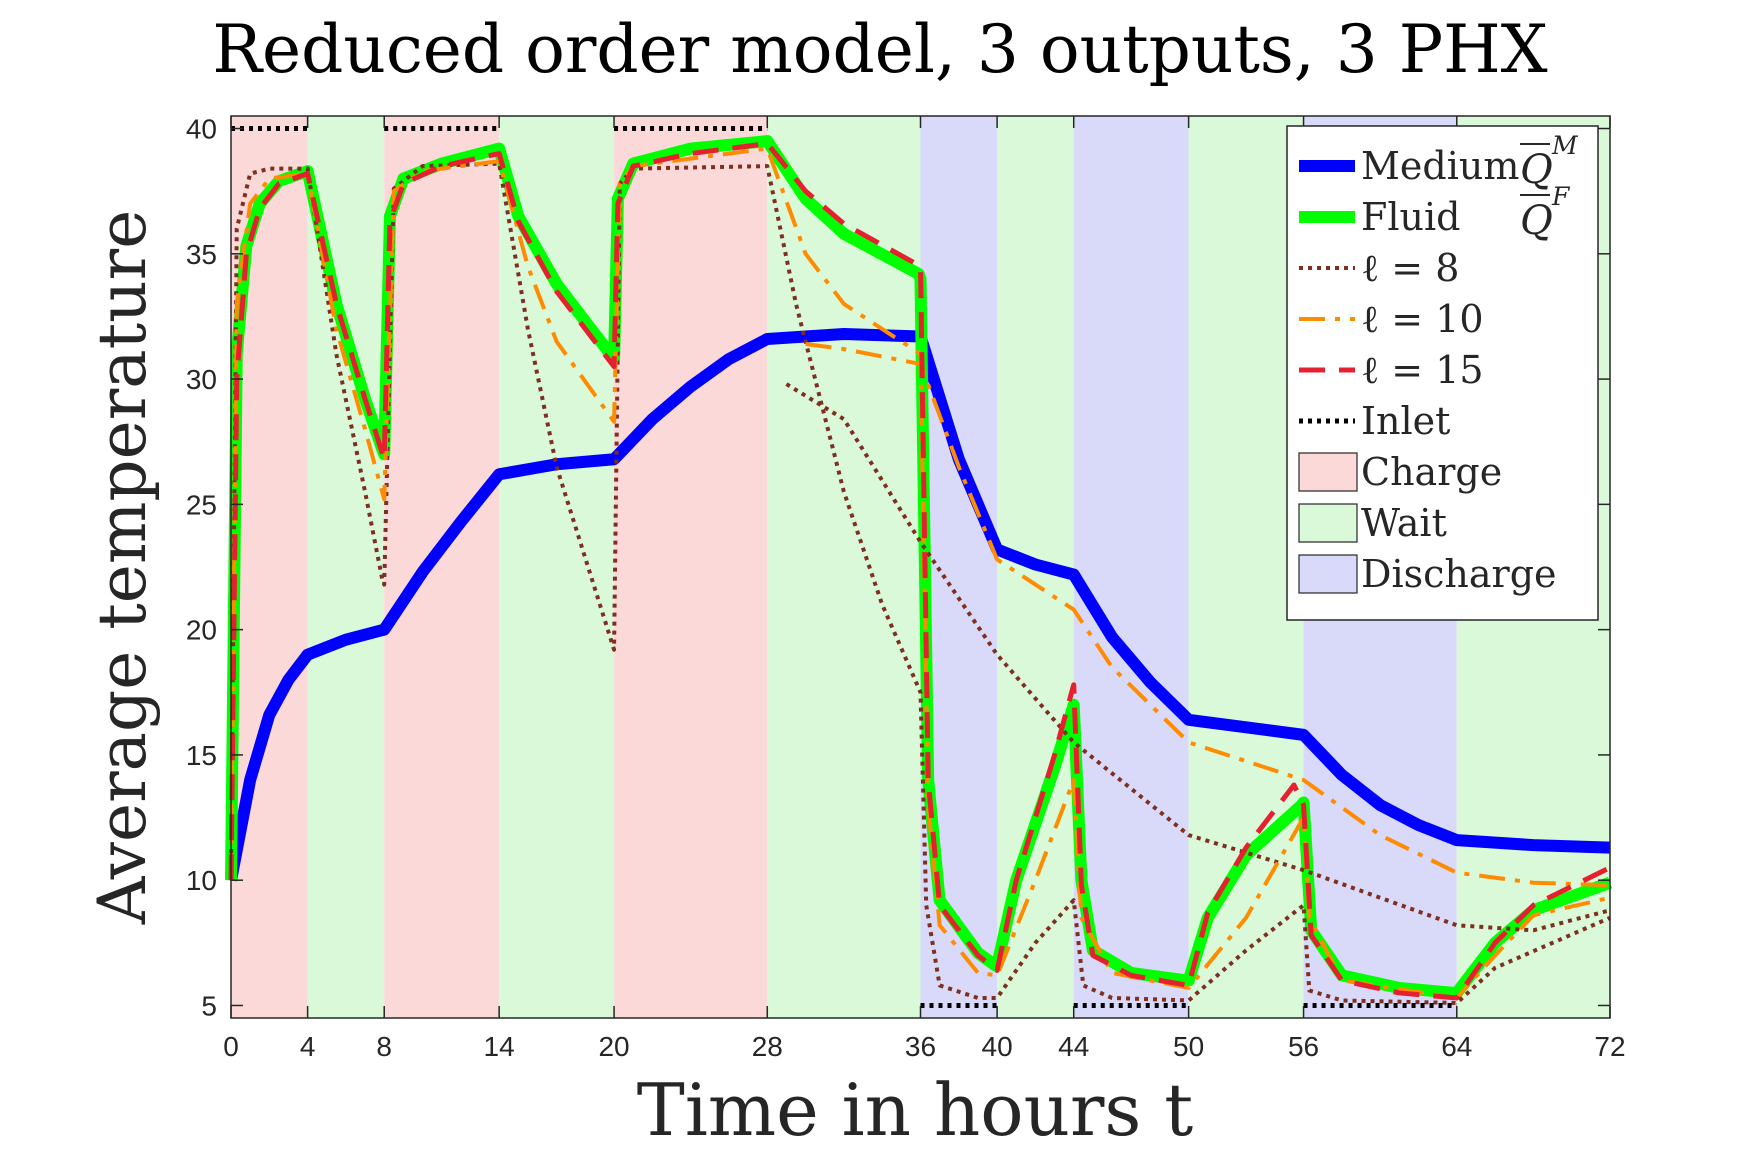 The image size is (1759, 1159). What do you see at coordinates (1303, 1046) in the screenshot?
I see `x-tick-label: 56` at bounding box center [1303, 1046].